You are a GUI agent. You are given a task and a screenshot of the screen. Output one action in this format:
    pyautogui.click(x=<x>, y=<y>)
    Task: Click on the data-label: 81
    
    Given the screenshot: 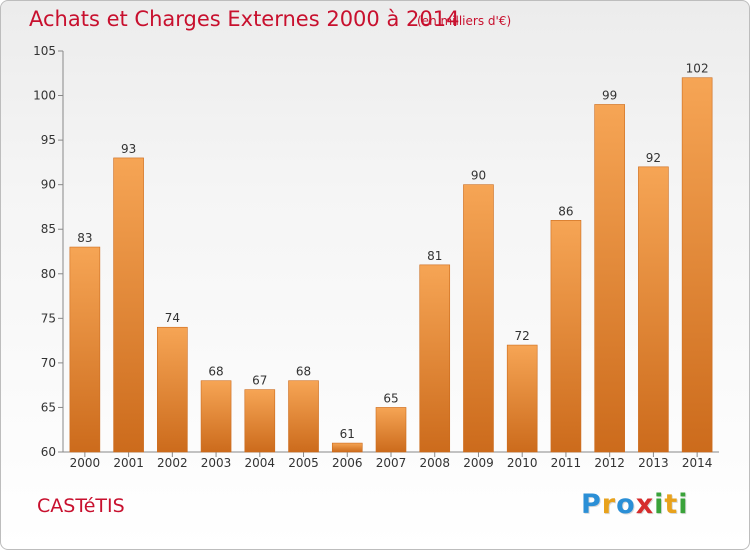 What is the action you would take?
    pyautogui.click(x=434, y=256)
    